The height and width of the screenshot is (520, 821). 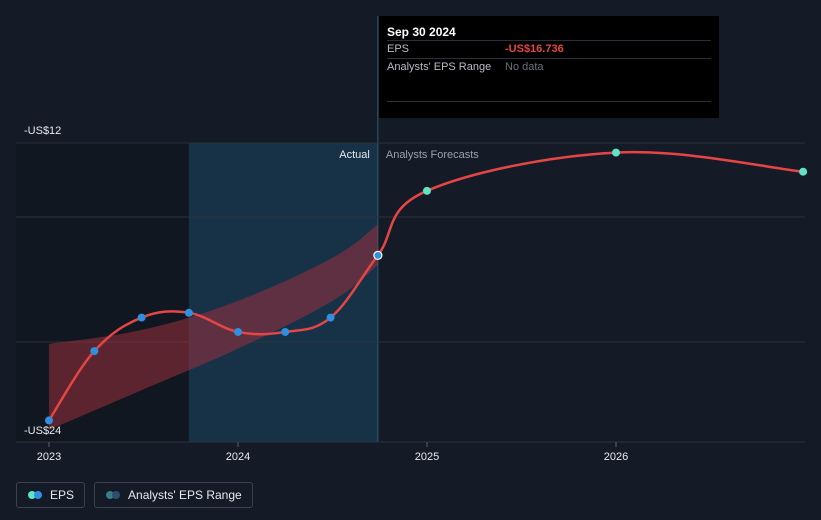 I want to click on legend-label-range: Analysts' EPS Range, so click(x=185, y=495).